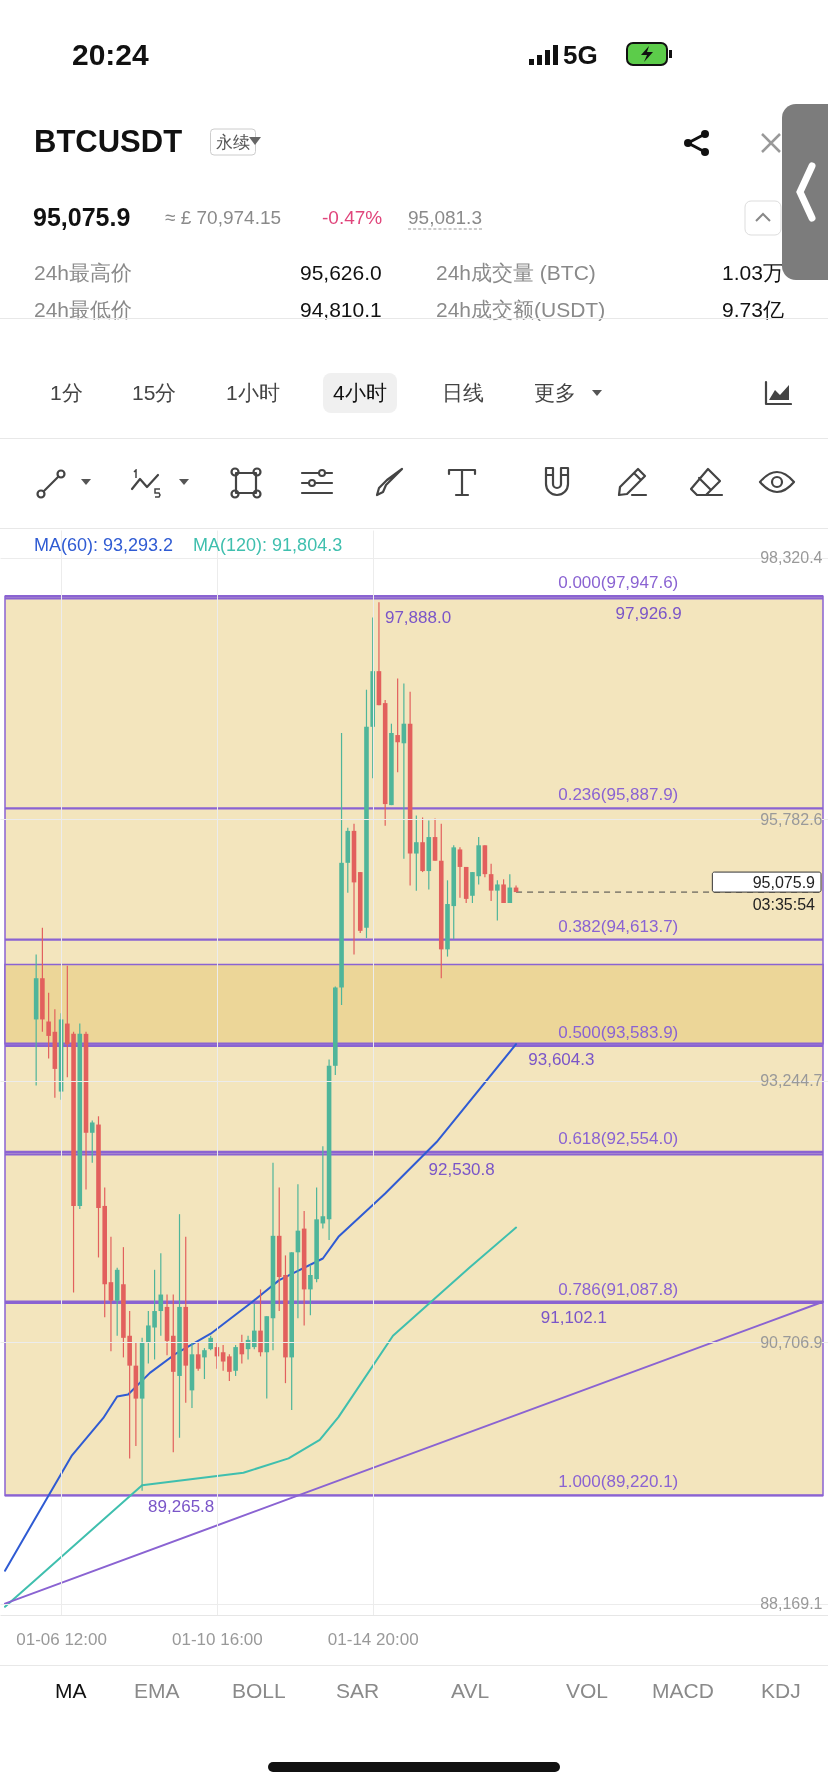 This screenshot has width=828, height=1792. Describe the element at coordinates (580, 55) in the screenshot. I see `text: 5G` at that location.